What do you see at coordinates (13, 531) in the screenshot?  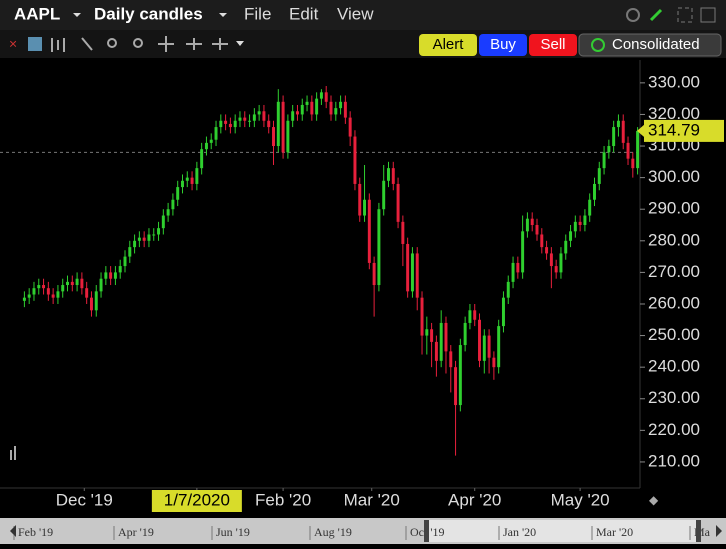 I see `scroll-left` at bounding box center [13, 531].